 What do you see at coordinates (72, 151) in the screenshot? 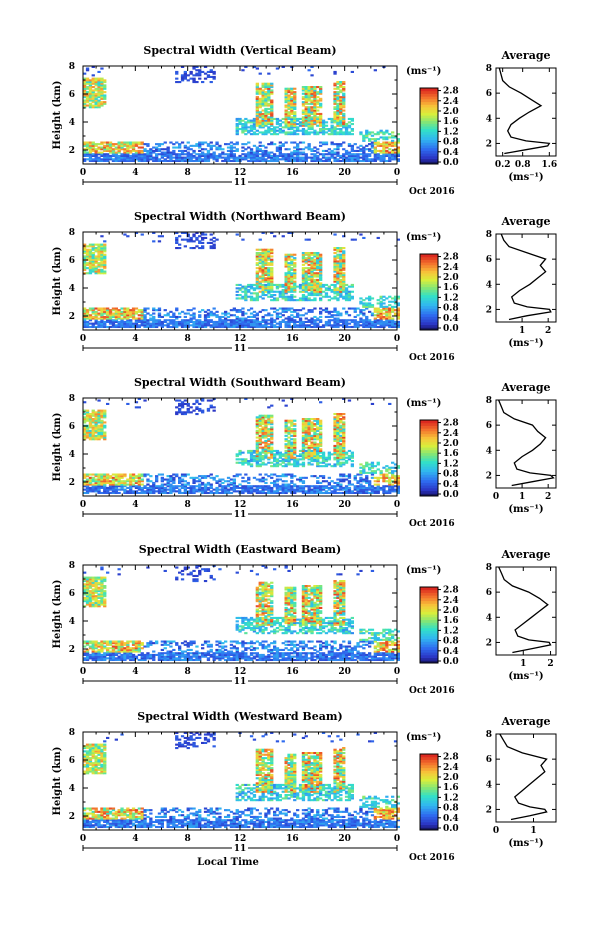
I see `y-tick-label: 2` at bounding box center [72, 151].